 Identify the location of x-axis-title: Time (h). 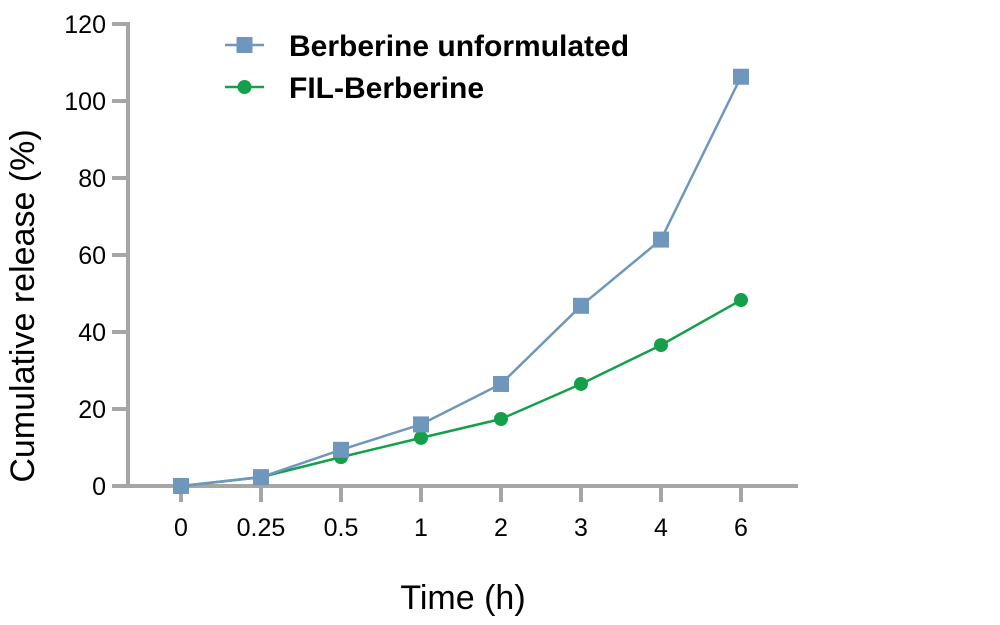
(462, 598).